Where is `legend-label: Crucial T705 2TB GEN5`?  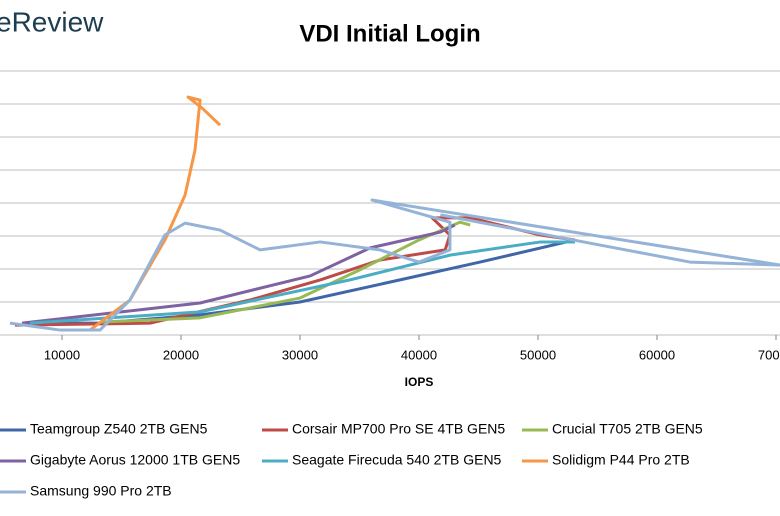
legend-label: Crucial T705 2TB GEN5 is located at coordinates (627, 429).